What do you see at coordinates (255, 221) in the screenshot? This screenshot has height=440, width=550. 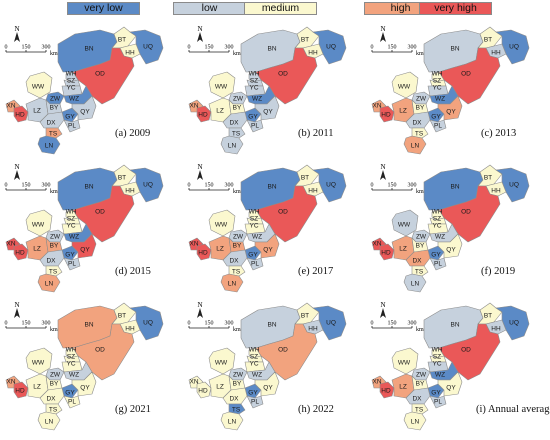 I see `region-sz` at bounding box center [255, 221].